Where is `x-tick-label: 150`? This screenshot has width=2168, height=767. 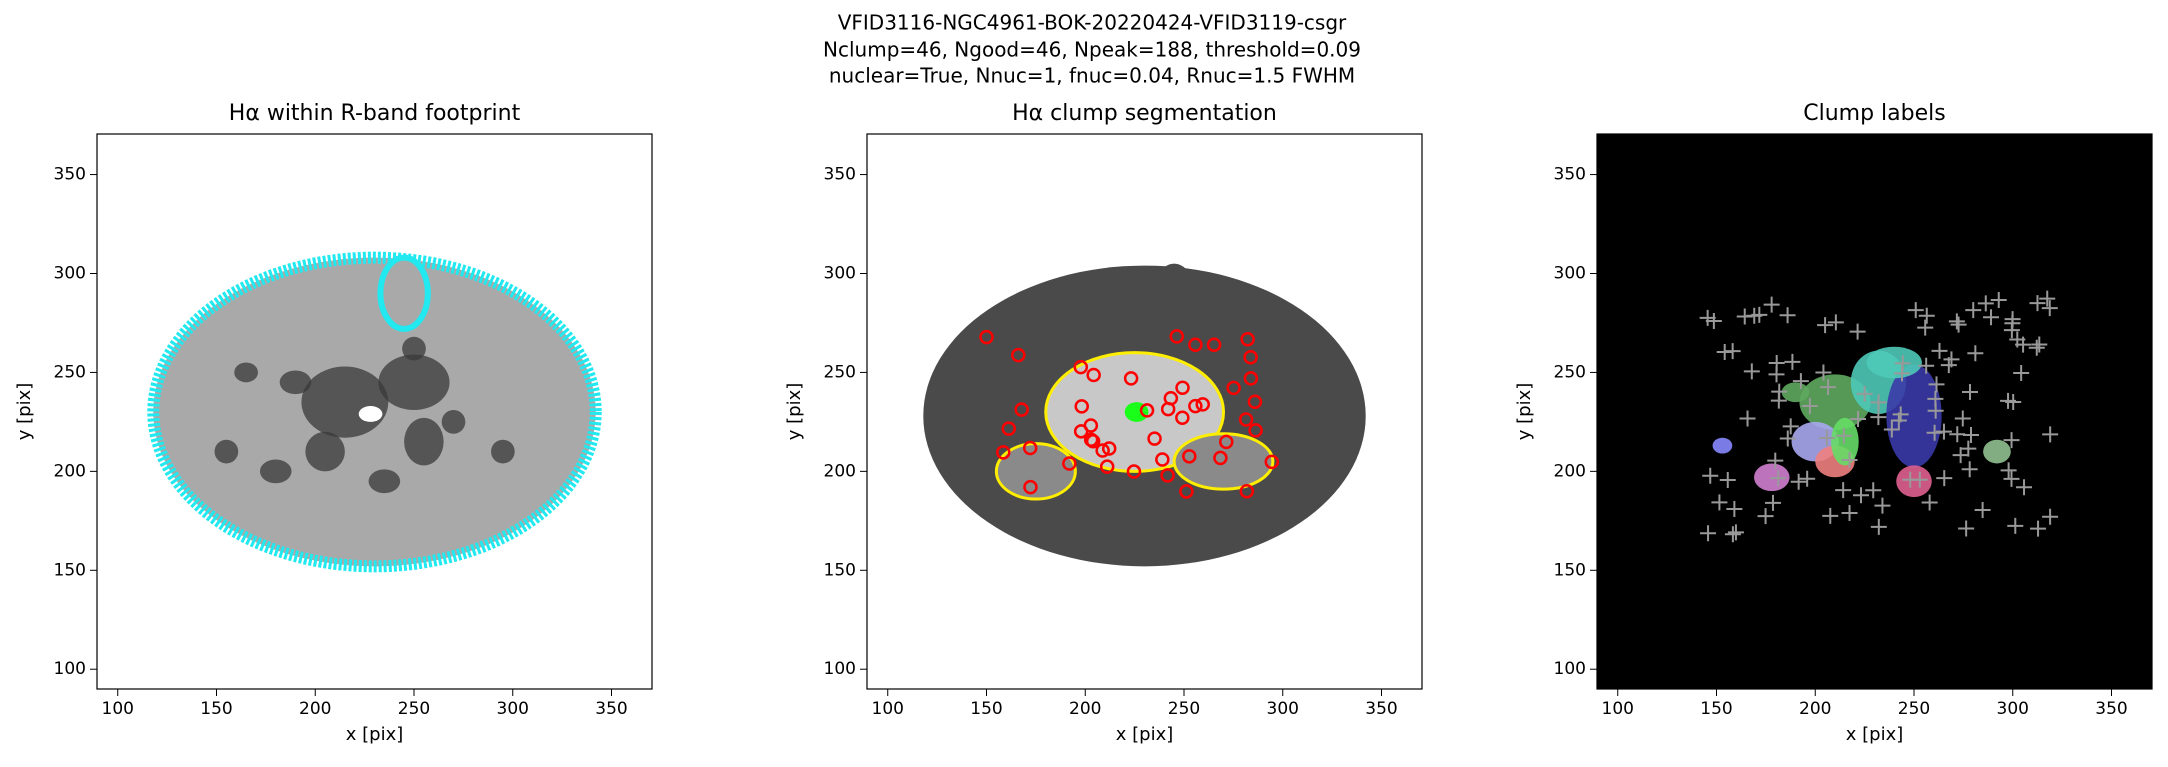
x-tick-label: 150 is located at coordinates (1716, 709).